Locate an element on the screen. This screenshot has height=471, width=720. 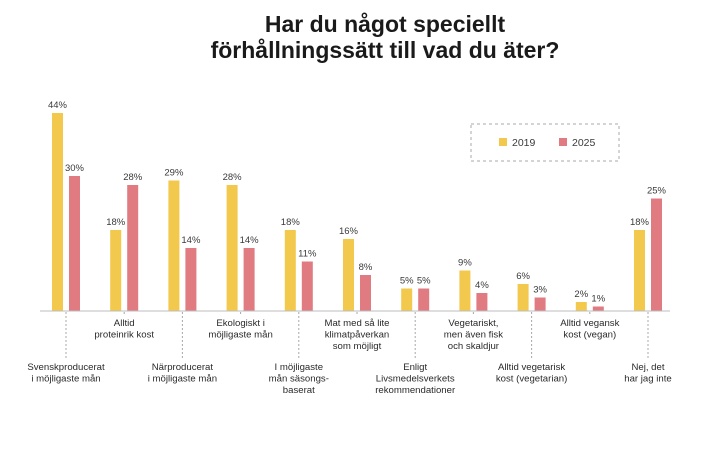
category-label-9-line-1: Alltid vegetarisk is located at coordinates (531, 367).